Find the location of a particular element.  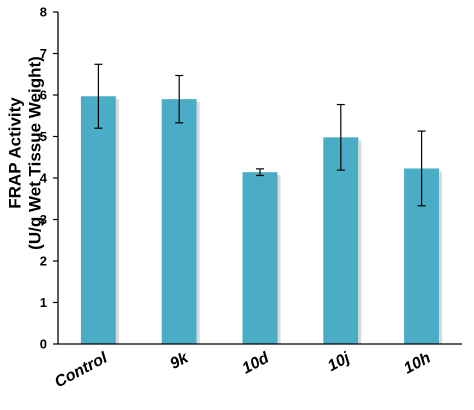

x-tick-label: 9k is located at coordinates (179, 361).